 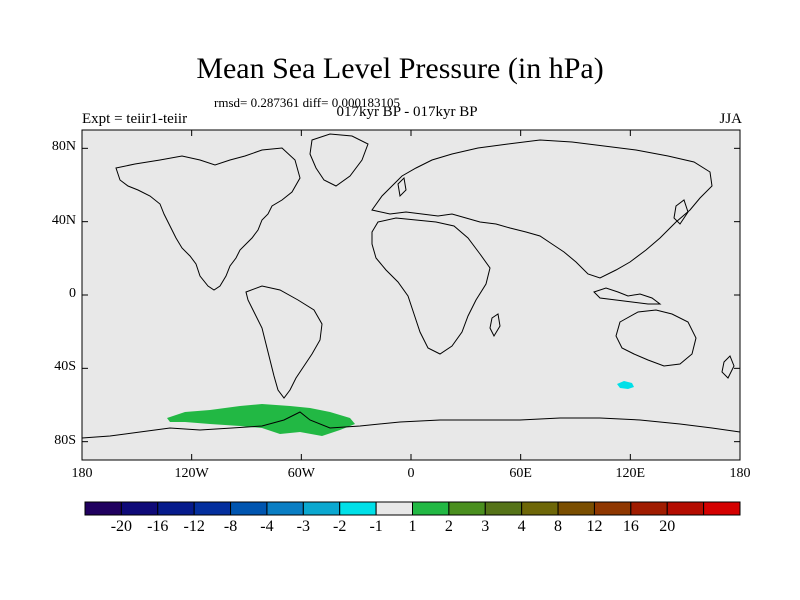 What do you see at coordinates (448, 526) in the screenshot?
I see `colorbar-label: 2` at bounding box center [448, 526].